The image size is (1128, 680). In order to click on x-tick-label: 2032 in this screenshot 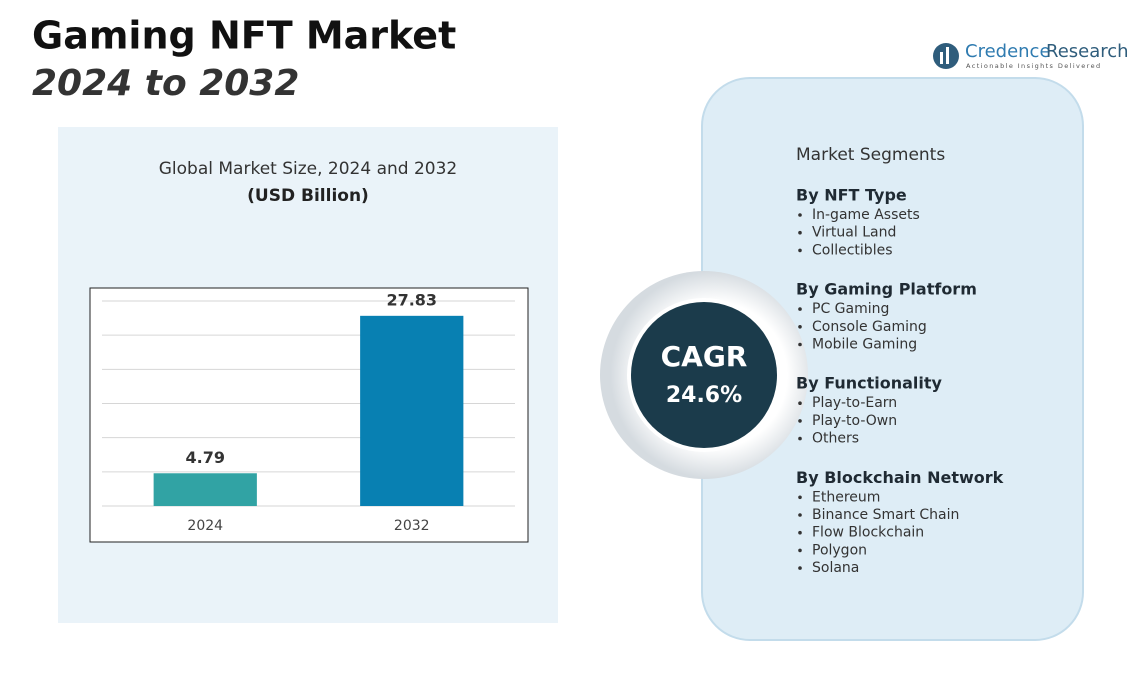, I will do `click(412, 526)`.